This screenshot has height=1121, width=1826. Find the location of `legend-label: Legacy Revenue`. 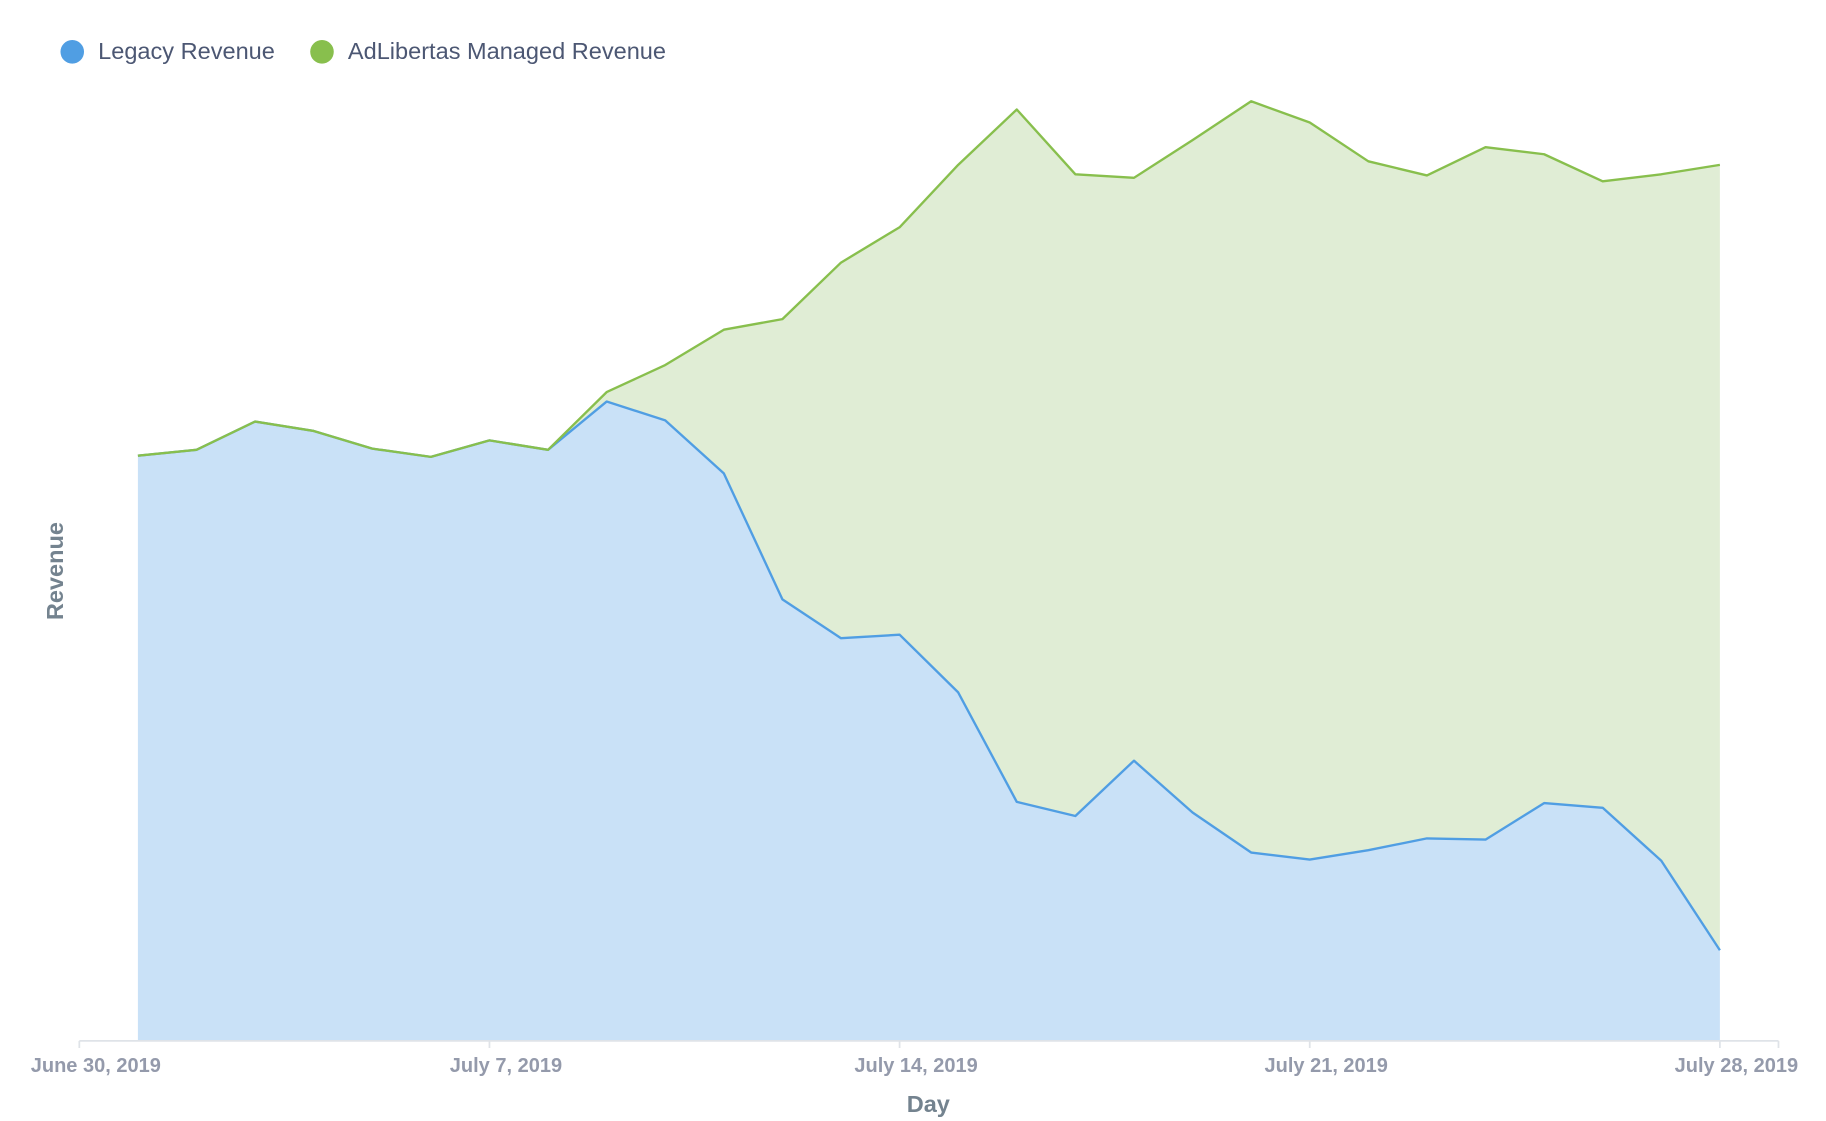

legend-label: Legacy Revenue is located at coordinates (186, 51).